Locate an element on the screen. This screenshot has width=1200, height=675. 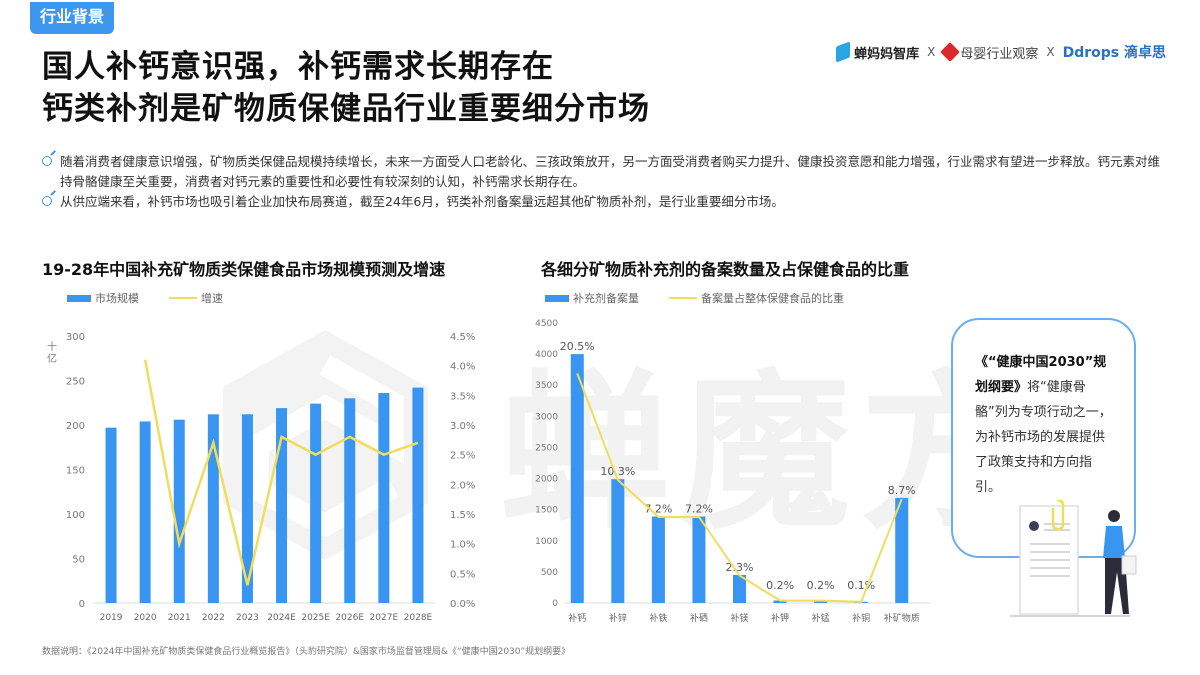
y-tick-label: 3500 is located at coordinates (546, 386).